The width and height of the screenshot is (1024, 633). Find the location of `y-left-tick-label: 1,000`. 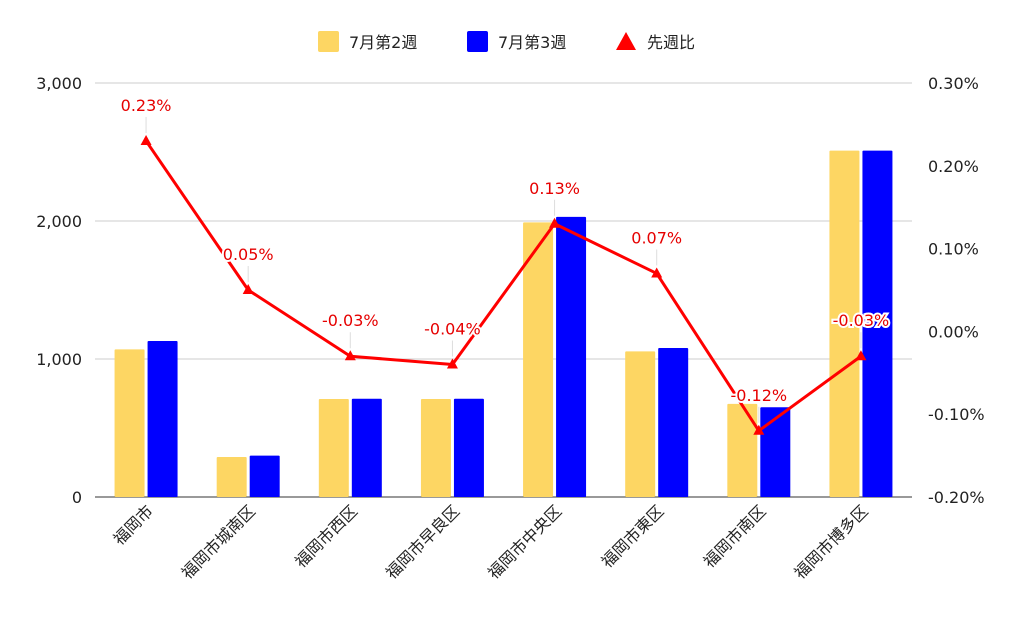

y-left-tick-label: 1,000 is located at coordinates (59, 359).